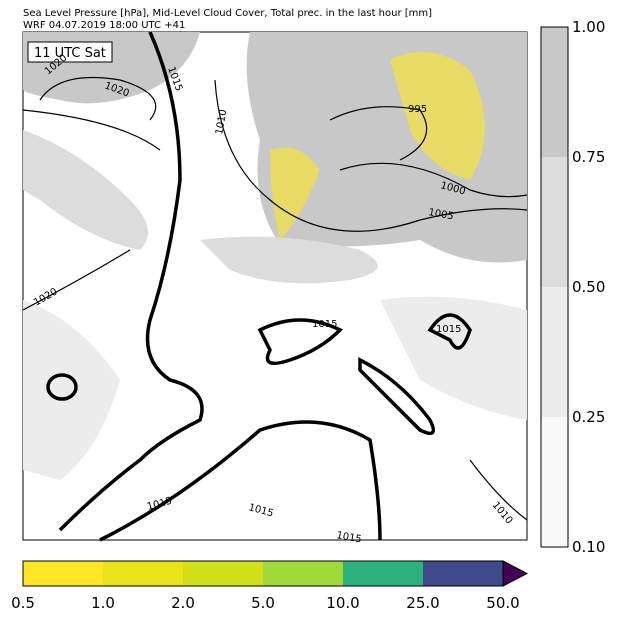 The height and width of the screenshot is (625, 618). What do you see at coordinates (104, 25) in the screenshot?
I see `subtitle: WRF 04.07.2019 18:00 UTC +41` at bounding box center [104, 25].